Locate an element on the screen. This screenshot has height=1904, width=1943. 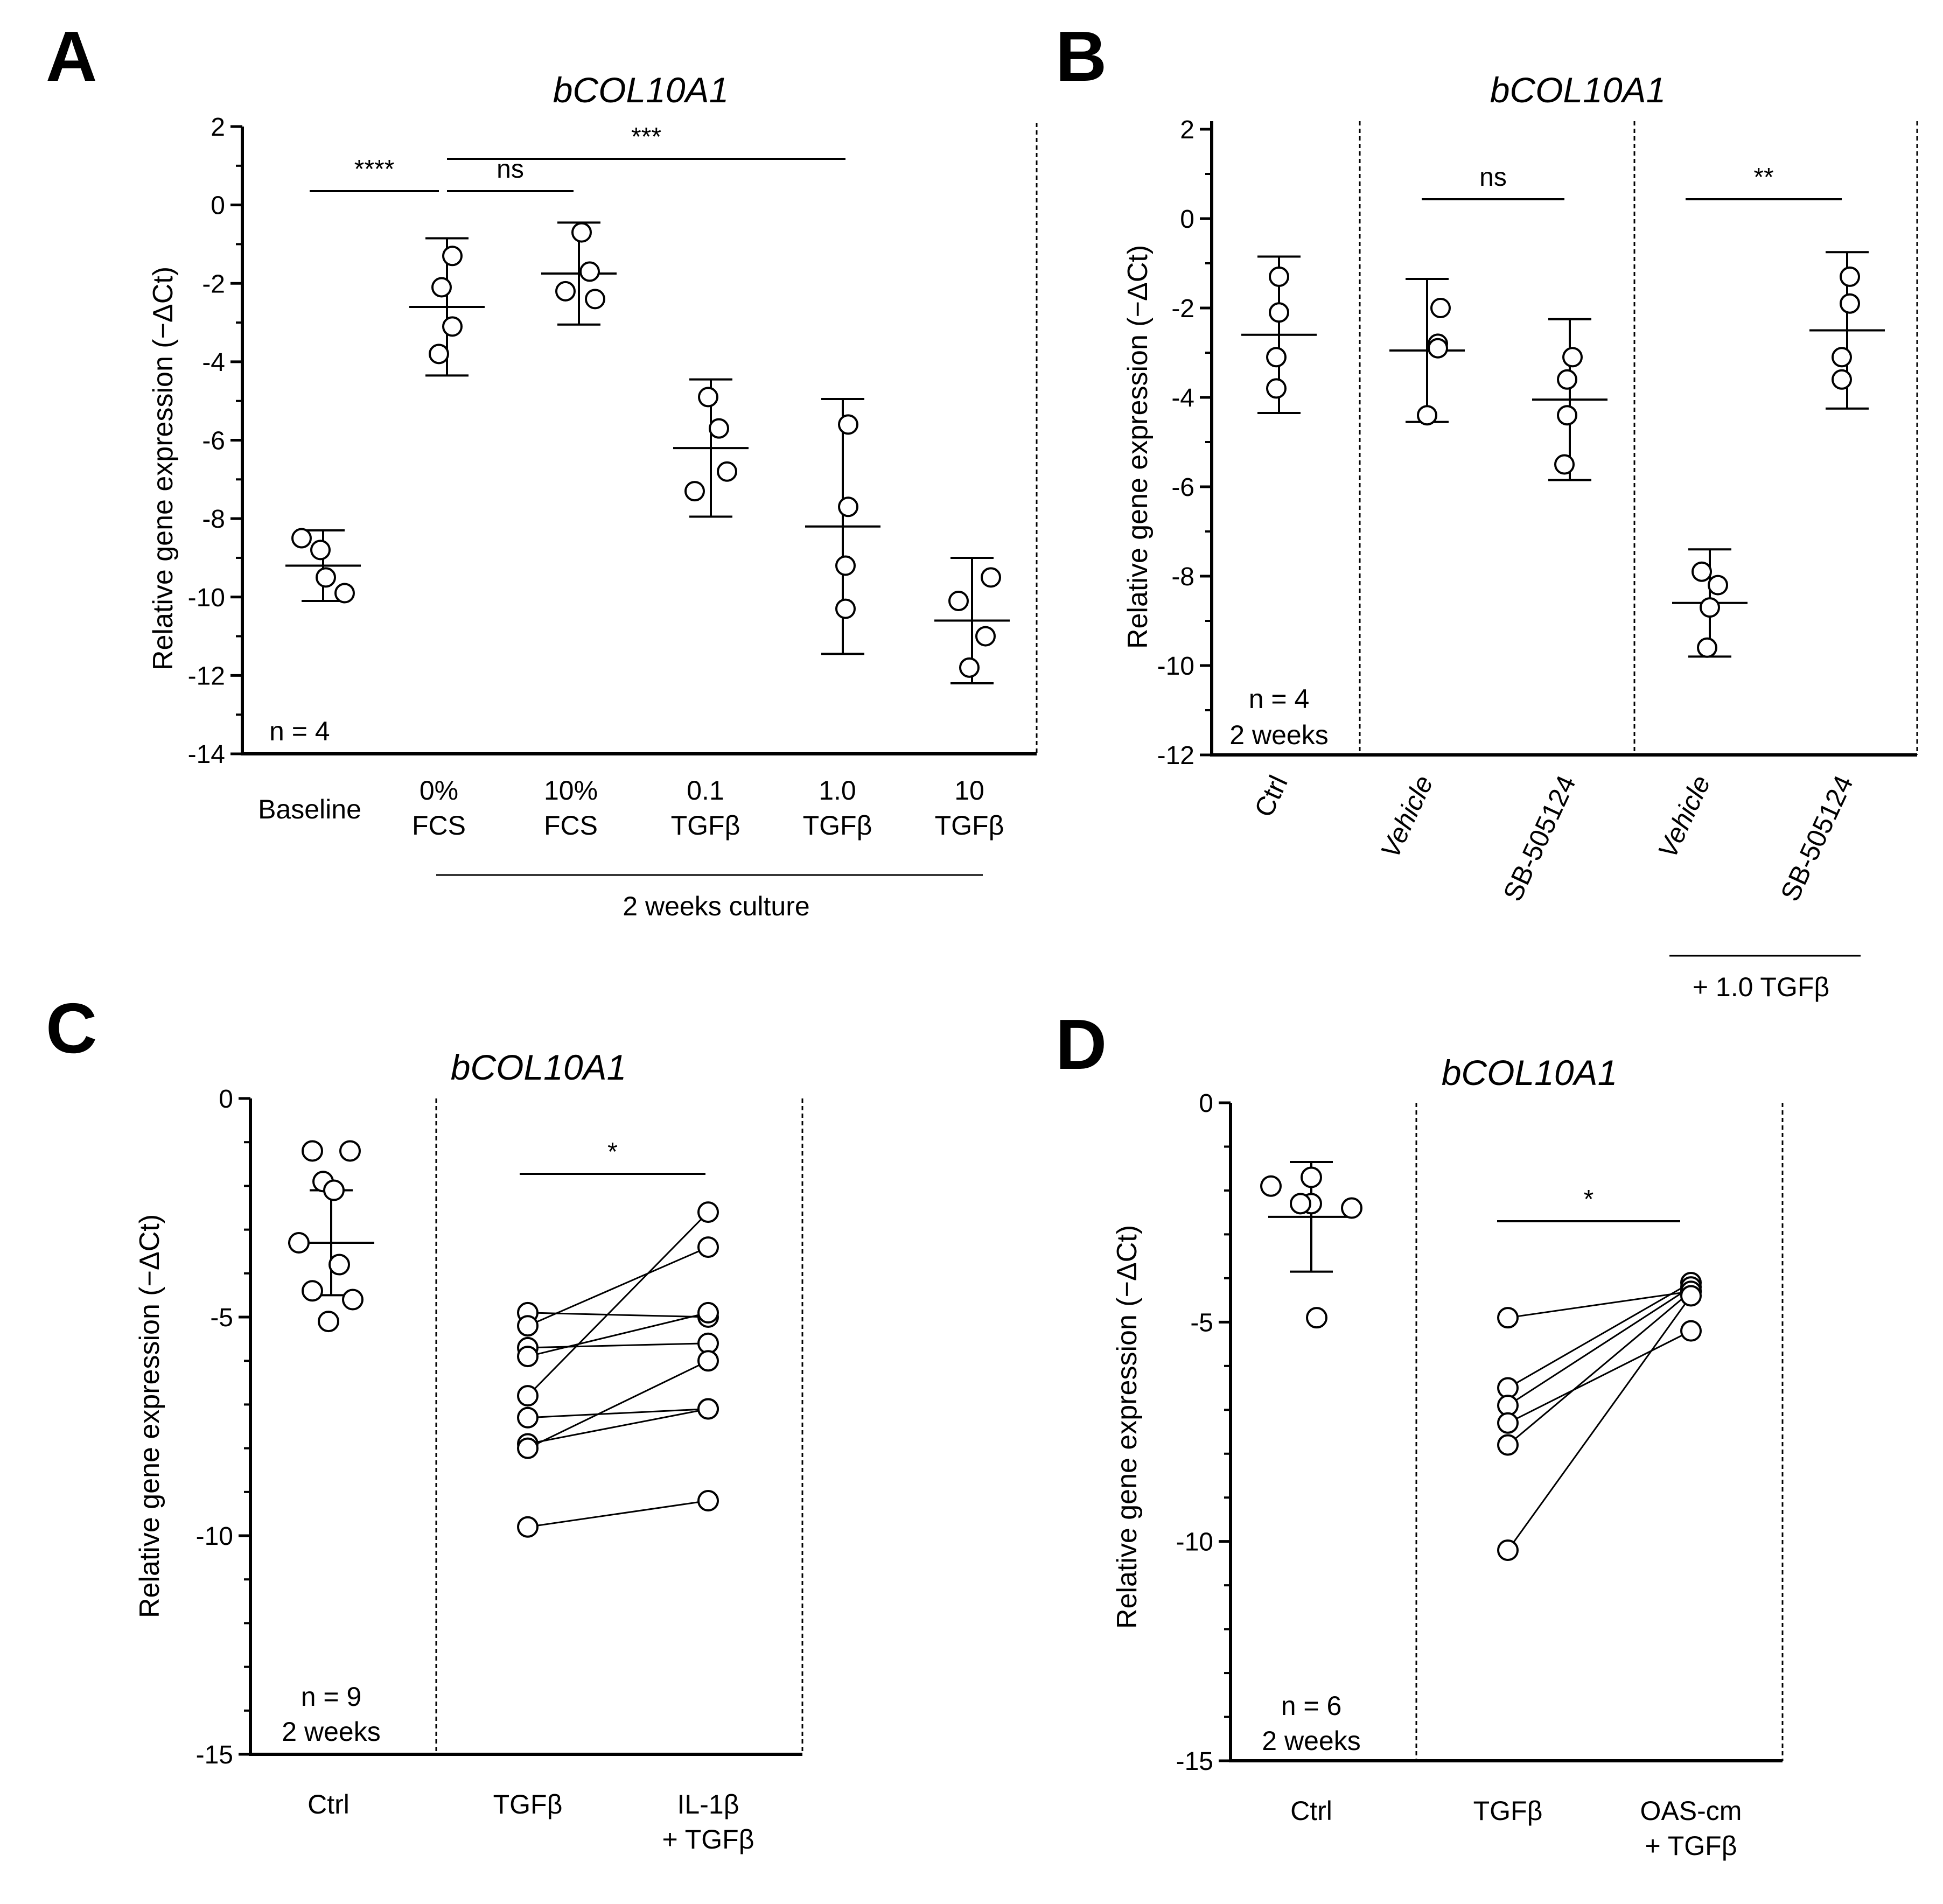
significance-label: **** is located at coordinates (374, 169).